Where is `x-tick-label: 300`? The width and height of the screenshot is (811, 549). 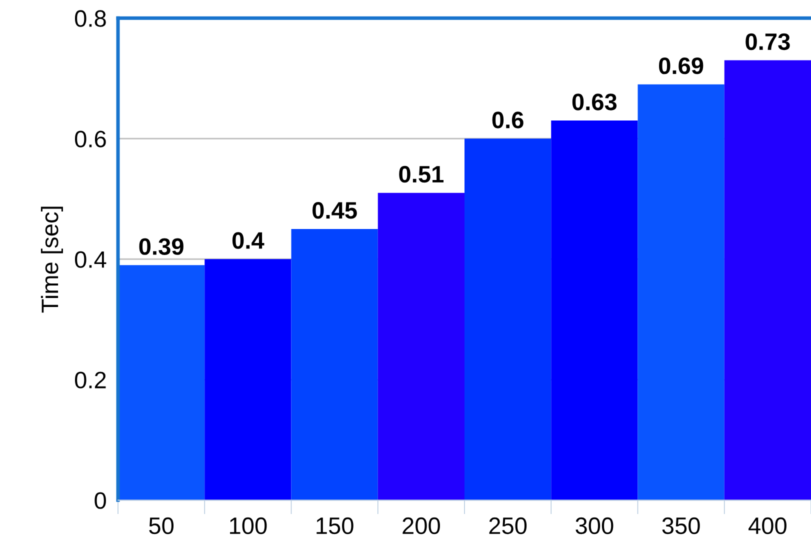
x-tick-label: 300 is located at coordinates (595, 525).